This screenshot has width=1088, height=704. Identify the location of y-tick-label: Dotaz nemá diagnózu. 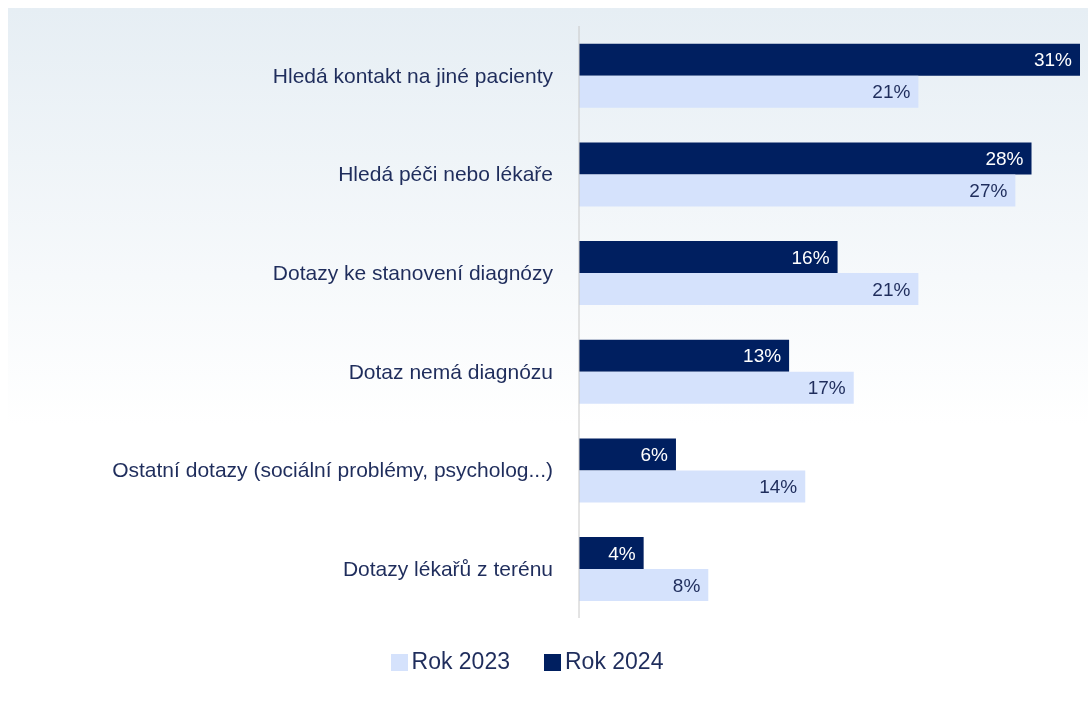
(450, 371).